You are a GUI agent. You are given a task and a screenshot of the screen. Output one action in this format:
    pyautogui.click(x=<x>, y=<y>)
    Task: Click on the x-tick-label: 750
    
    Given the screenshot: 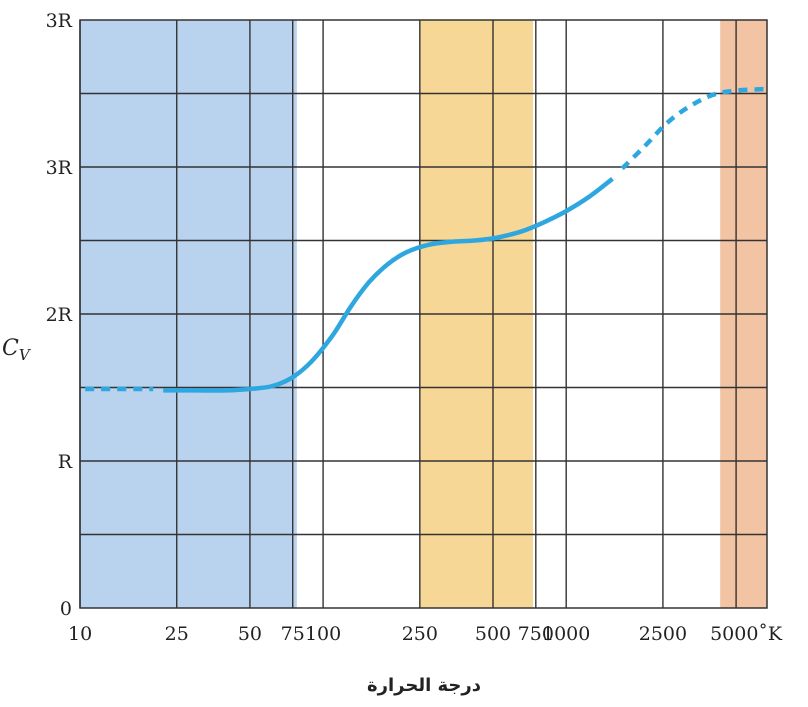 What is the action you would take?
    pyautogui.click(x=536, y=634)
    